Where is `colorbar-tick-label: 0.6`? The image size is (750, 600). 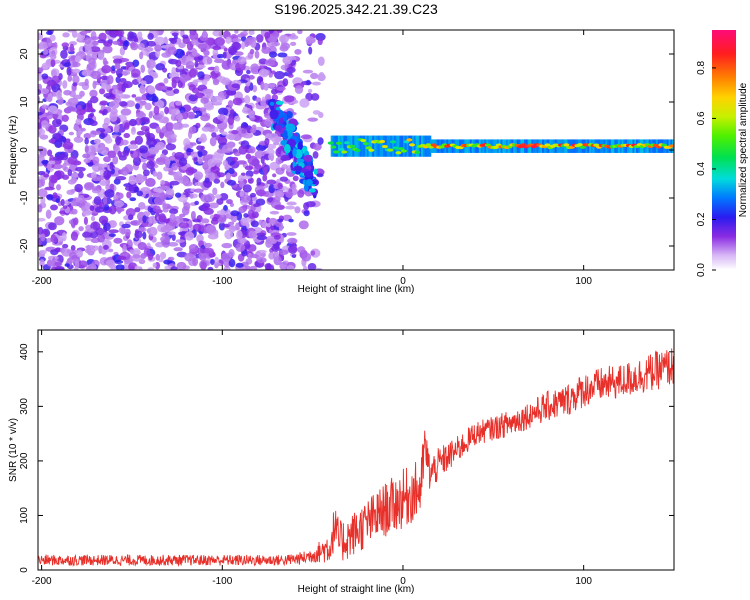
colorbar-tick-label: 0.6 is located at coordinates (701, 118).